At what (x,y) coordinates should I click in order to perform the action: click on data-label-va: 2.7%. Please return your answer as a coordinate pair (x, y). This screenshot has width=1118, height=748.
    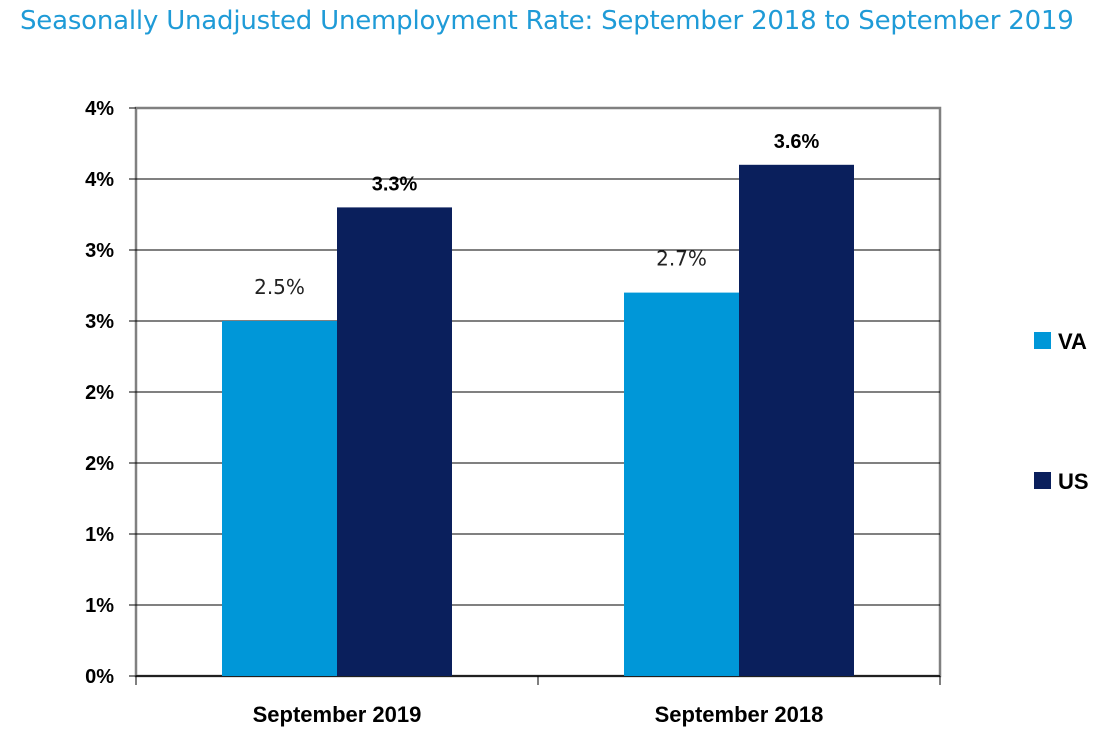
    Looking at the image, I should click on (681, 259).